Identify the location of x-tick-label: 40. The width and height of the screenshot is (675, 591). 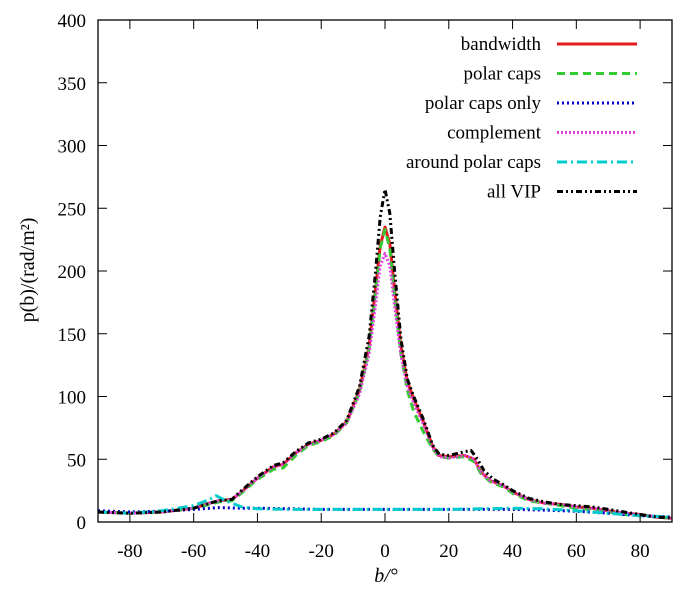
(512, 551).